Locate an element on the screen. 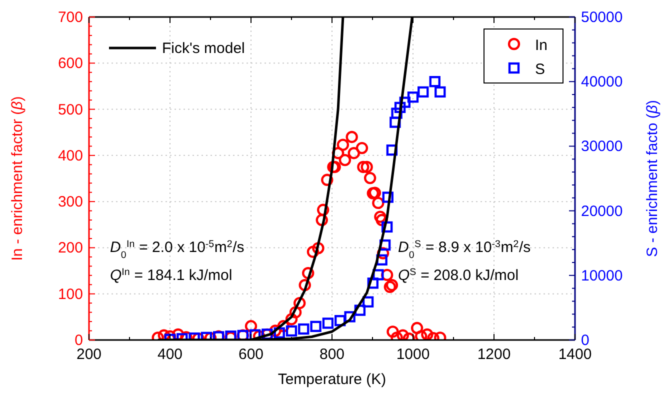 The width and height of the screenshot is (667, 411). annotation: D$_{0}$$^{In}$ = 2.0 x 10$^{-5}$m$^{2}$/s is located at coordinates (177, 249).